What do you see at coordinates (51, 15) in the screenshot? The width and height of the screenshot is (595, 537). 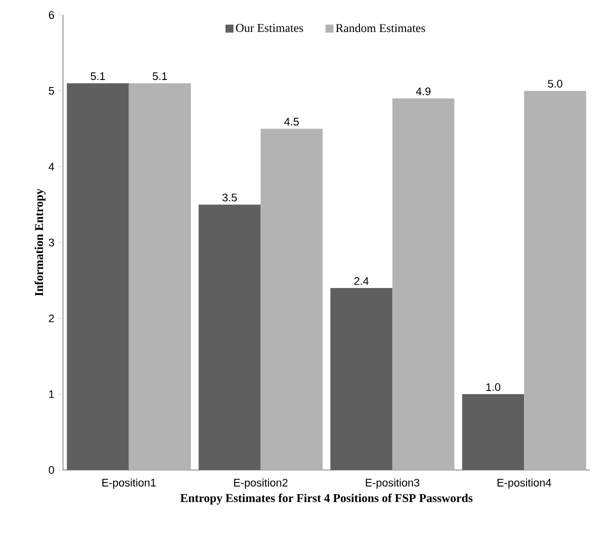 I see `y-tick-label: 6` at bounding box center [51, 15].